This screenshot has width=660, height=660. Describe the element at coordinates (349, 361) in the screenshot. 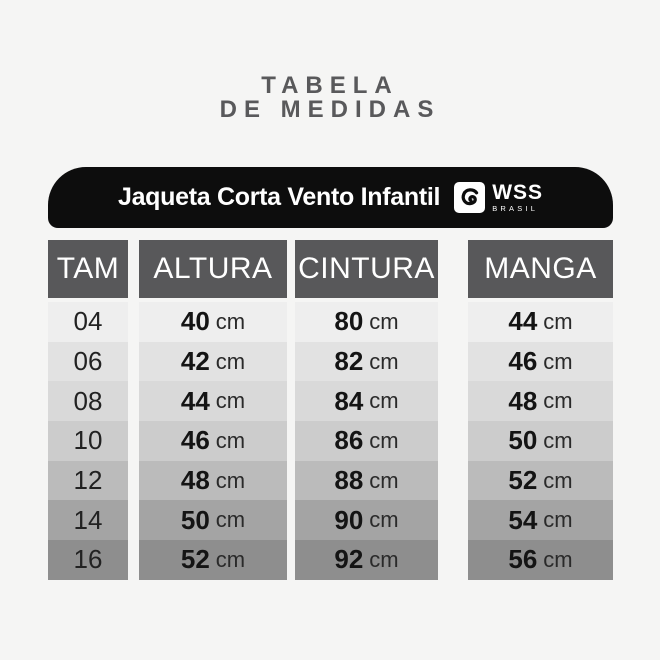

I see `measurement-value: 82` at that location.